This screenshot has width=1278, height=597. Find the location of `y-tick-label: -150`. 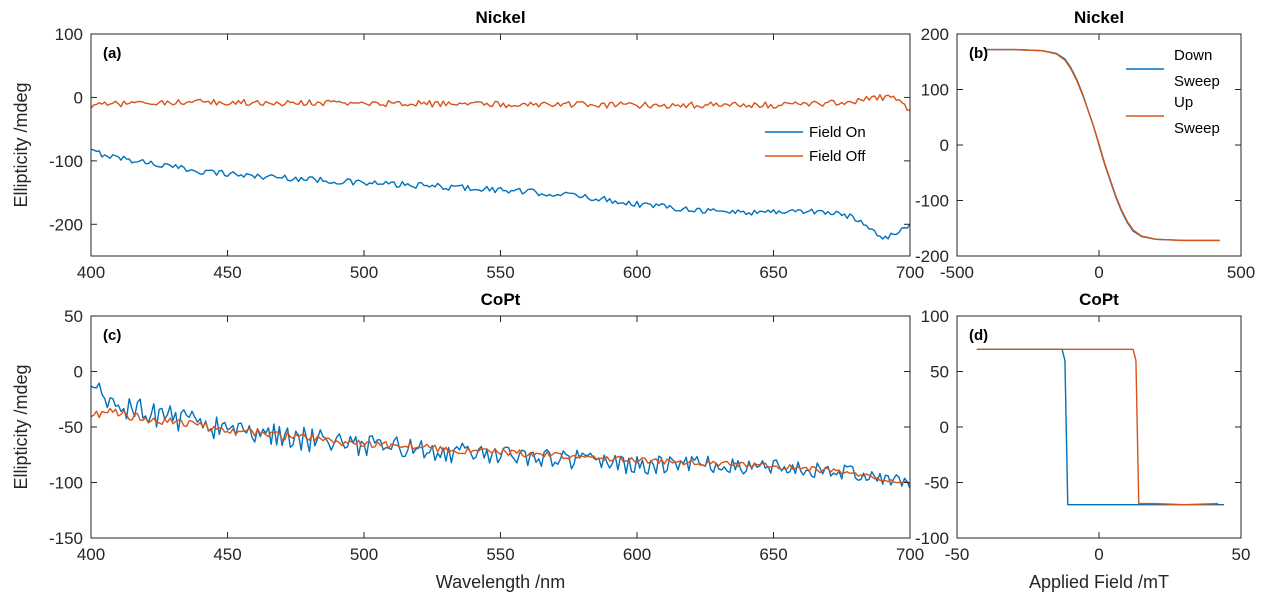

y-tick-label: -150 is located at coordinates (66, 538).